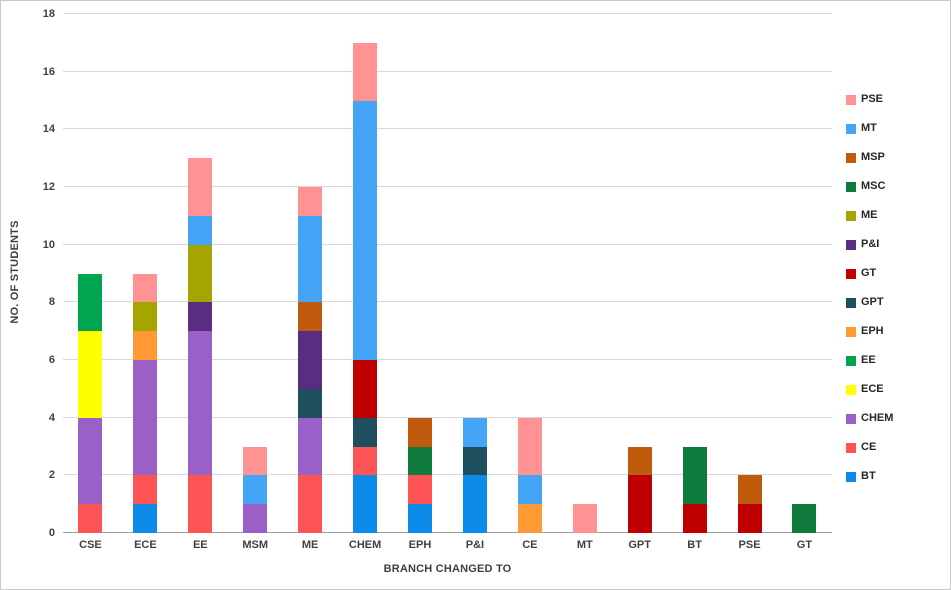  What do you see at coordinates (869, 215) in the screenshot?
I see `legend-item-ME: ME` at bounding box center [869, 215].